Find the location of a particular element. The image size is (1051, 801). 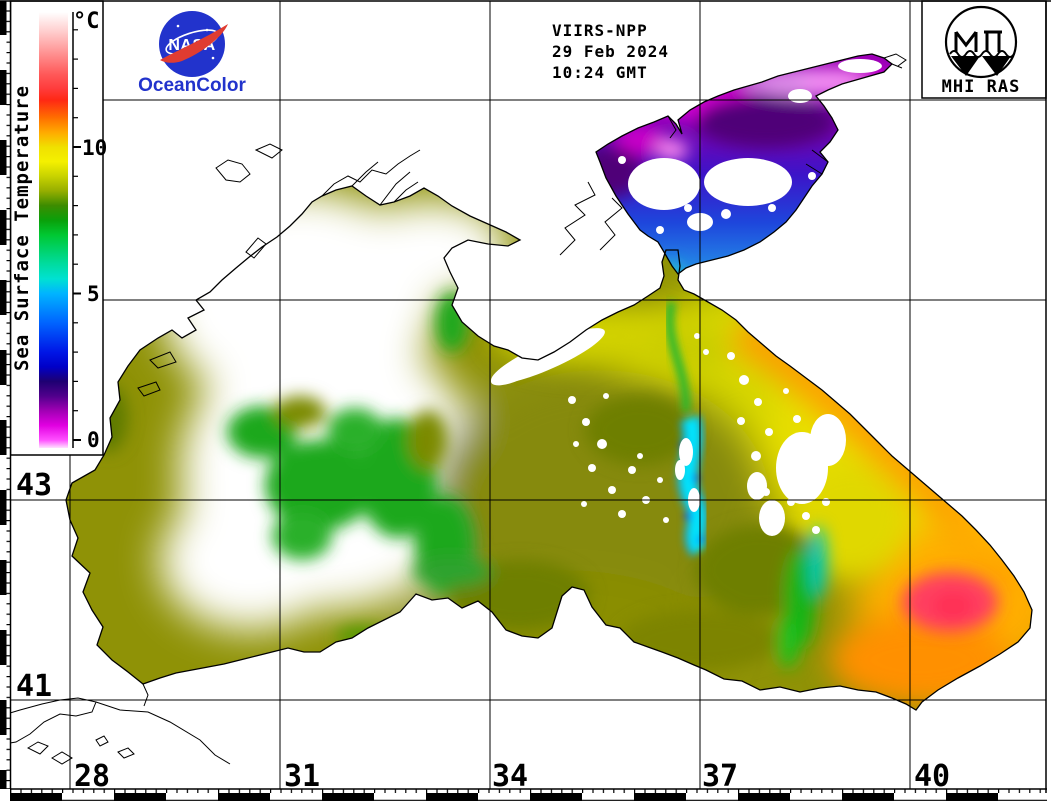

colorbar-unit: °C is located at coordinates (86, 21).